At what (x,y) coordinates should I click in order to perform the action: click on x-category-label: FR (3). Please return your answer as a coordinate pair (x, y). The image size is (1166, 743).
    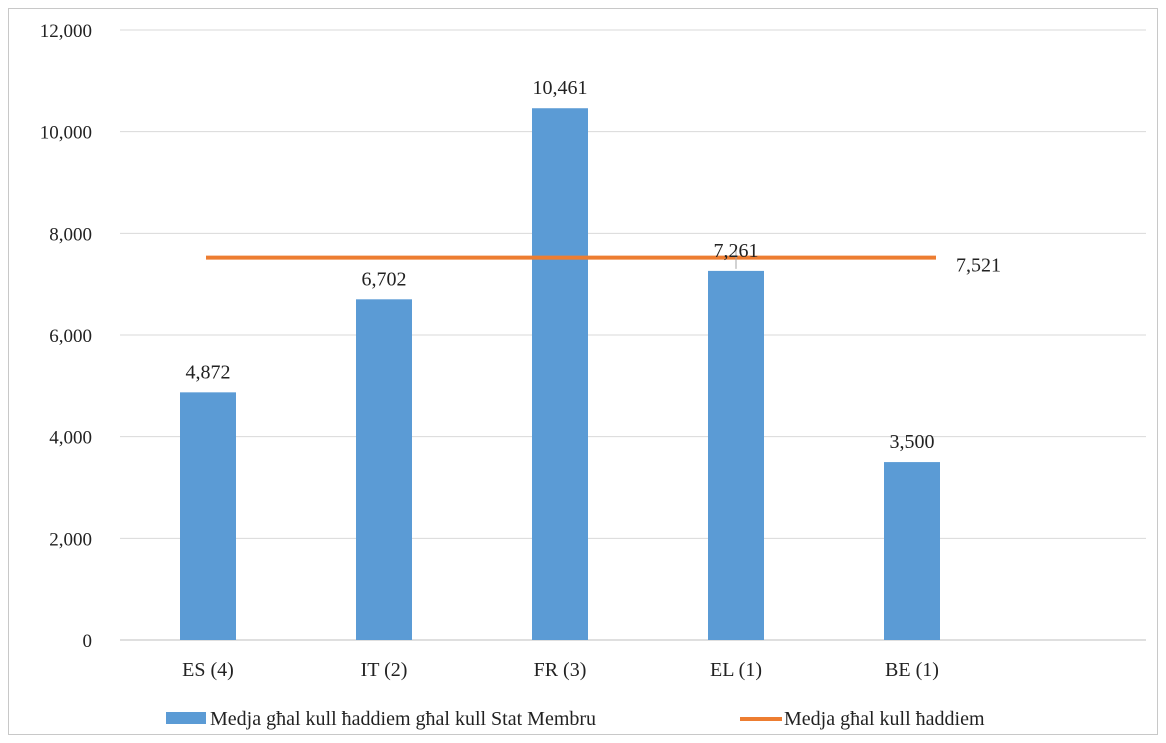
    Looking at the image, I should click on (560, 670).